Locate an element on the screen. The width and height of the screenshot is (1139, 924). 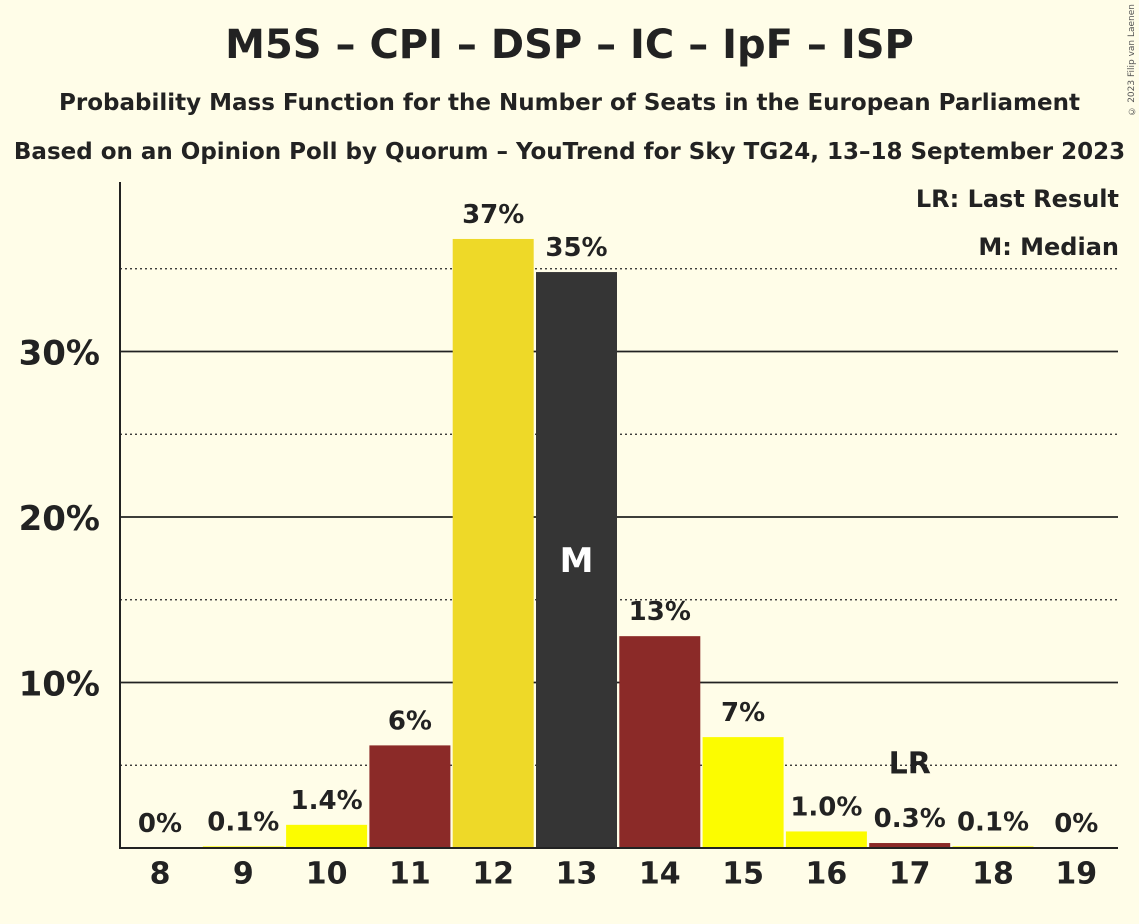
x-tick-label: 17 is located at coordinates (910, 874).